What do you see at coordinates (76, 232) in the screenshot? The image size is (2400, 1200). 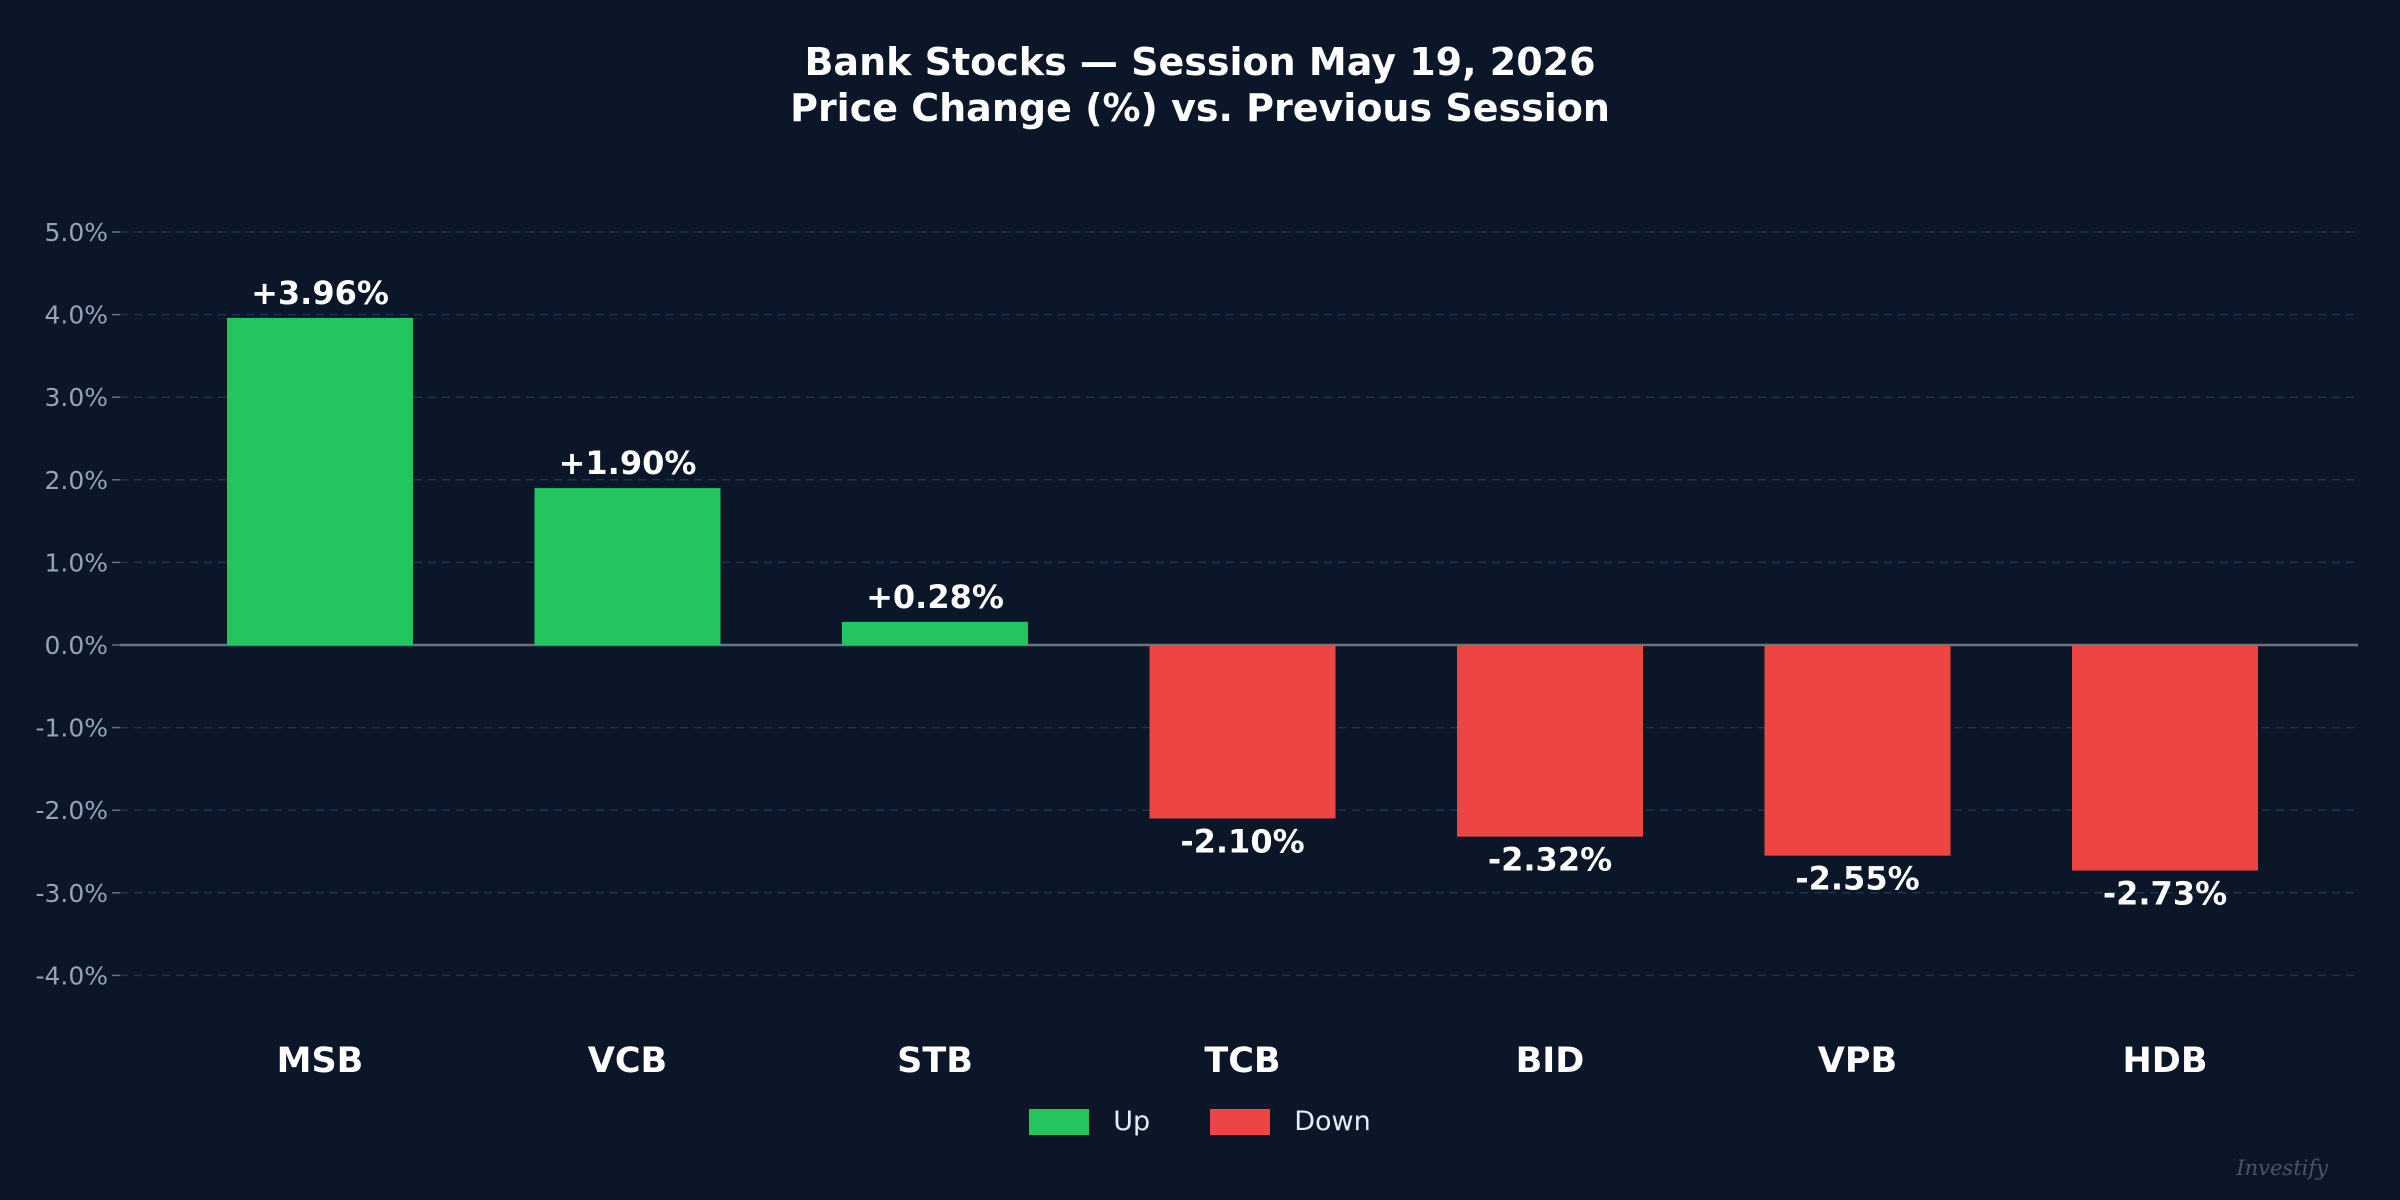 I see `y-tick-label: 5.0%` at bounding box center [76, 232].